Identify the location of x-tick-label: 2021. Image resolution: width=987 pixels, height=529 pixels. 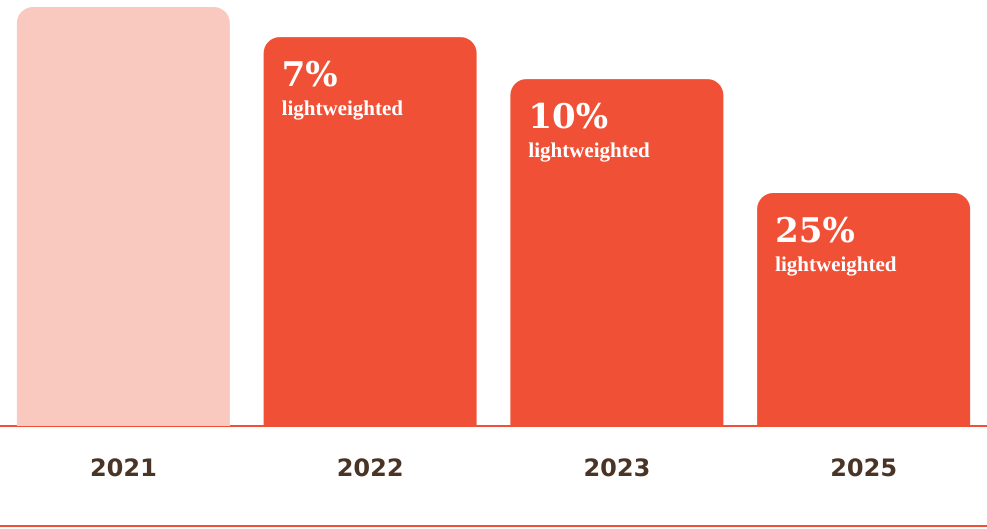
(123, 468).